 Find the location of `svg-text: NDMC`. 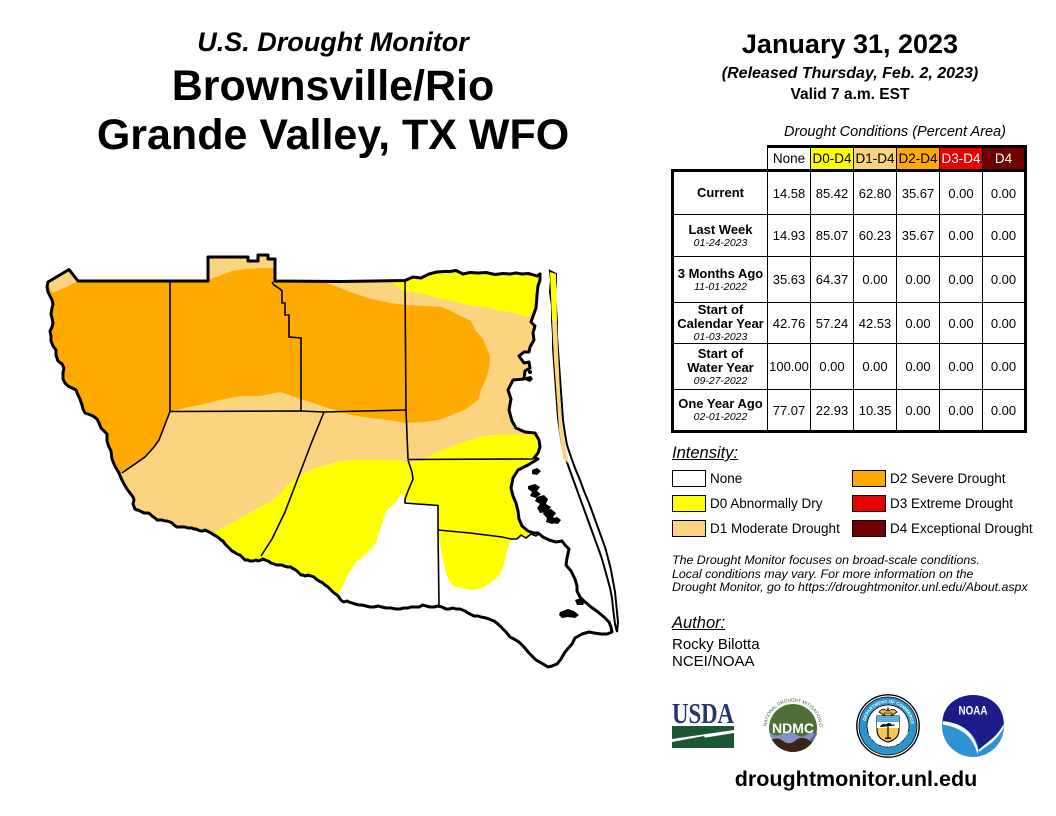

svg-text: NDMC is located at coordinates (793, 728).